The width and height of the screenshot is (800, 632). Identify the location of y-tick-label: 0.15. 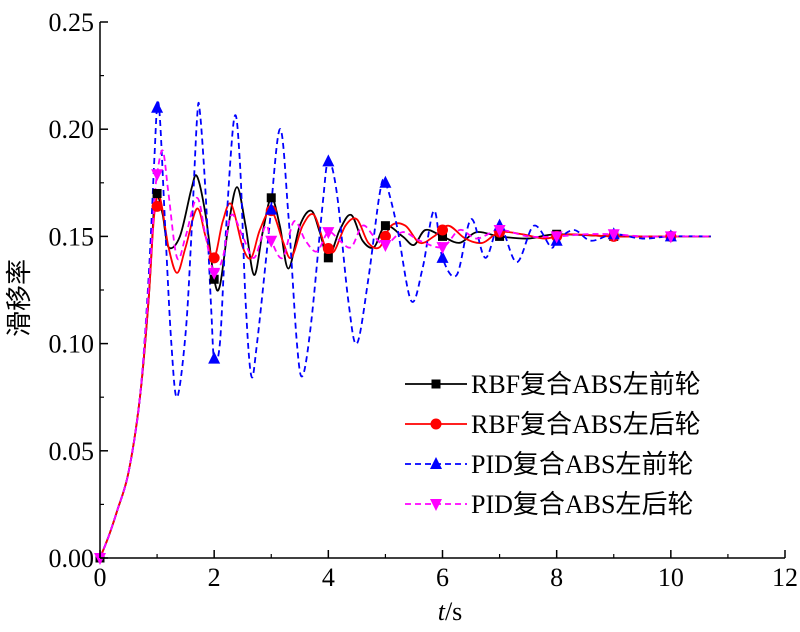
(72, 236).